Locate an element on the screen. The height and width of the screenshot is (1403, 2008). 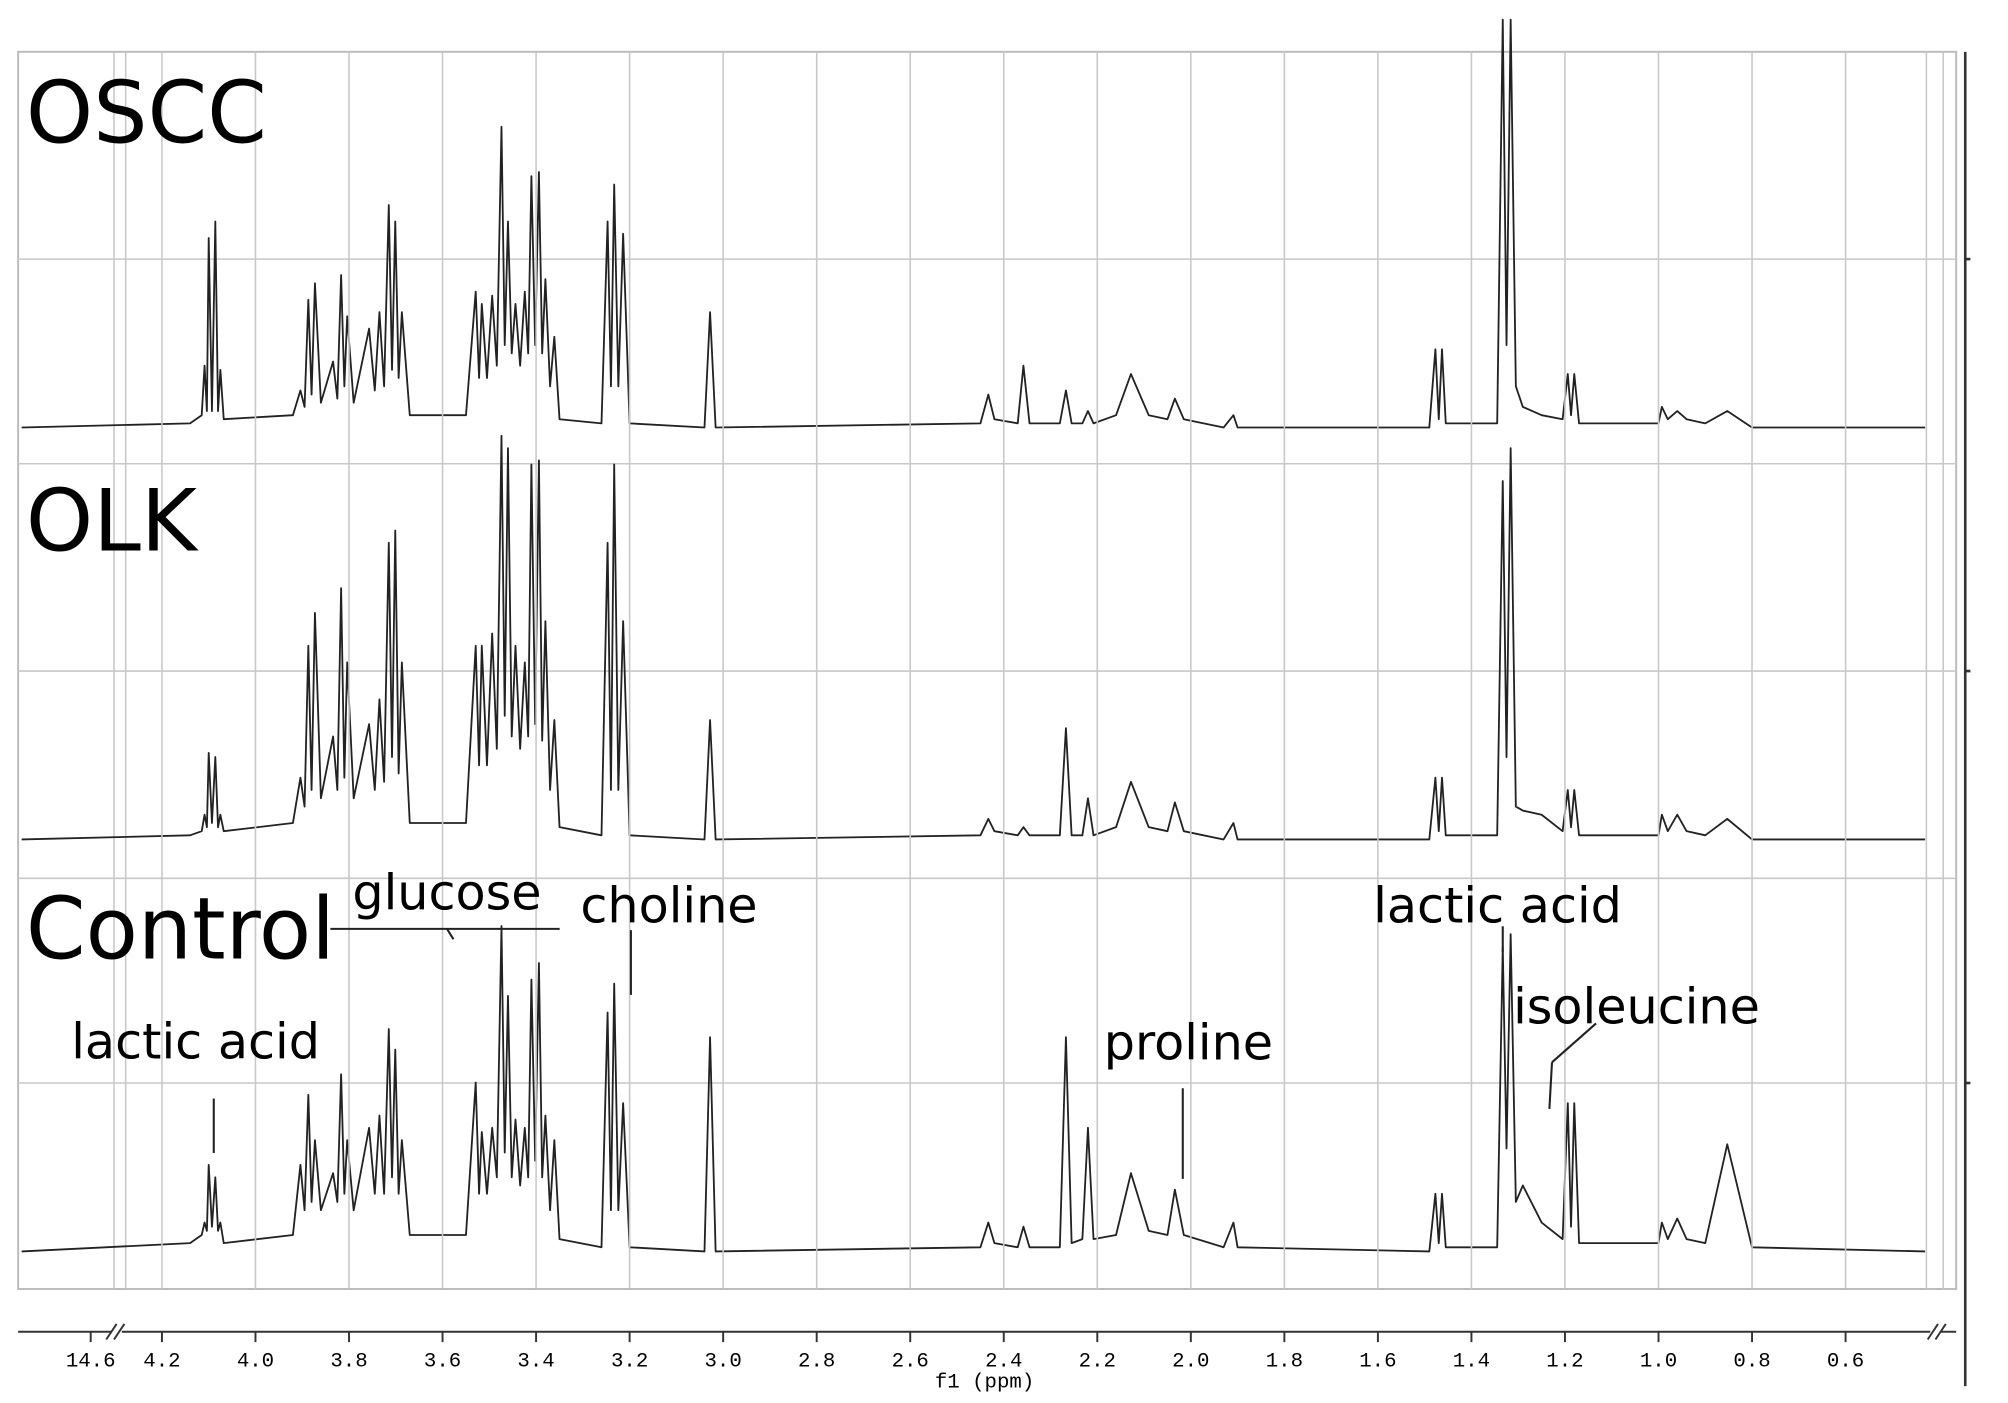
x-tick-label: 3.8 is located at coordinates (348, 1362).